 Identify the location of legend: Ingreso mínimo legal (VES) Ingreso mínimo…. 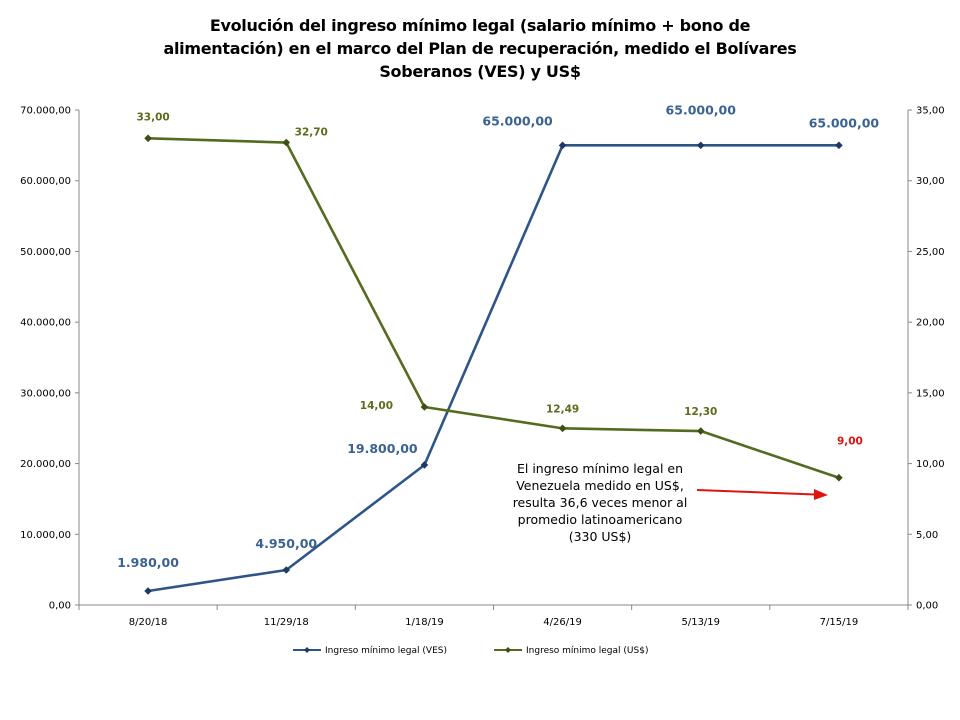
(470, 651).